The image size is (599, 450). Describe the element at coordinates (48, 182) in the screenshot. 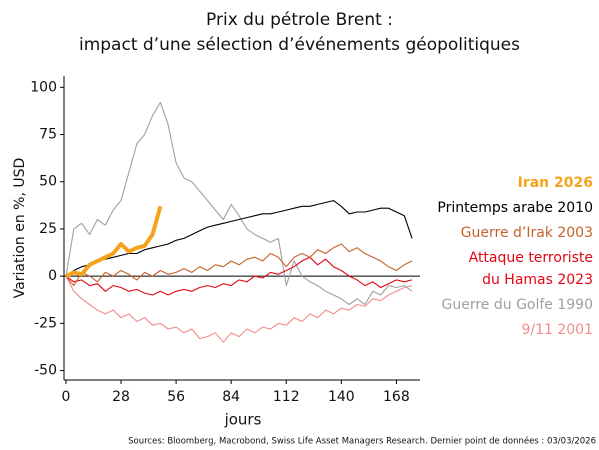

I see `y-tick-label: 50` at that location.